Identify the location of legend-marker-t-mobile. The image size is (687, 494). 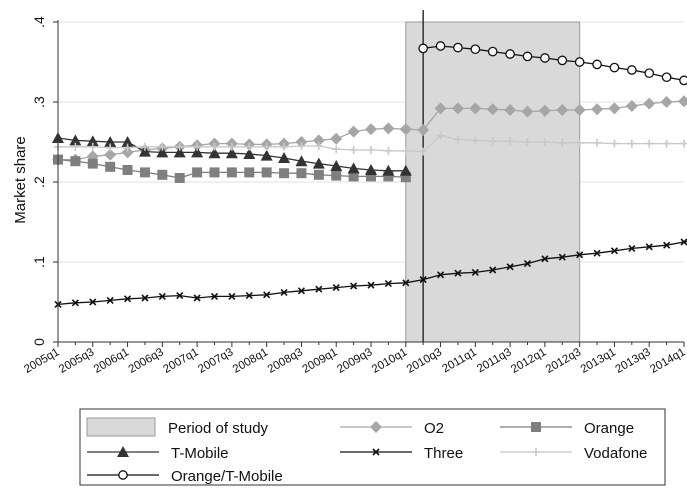
(123, 451).